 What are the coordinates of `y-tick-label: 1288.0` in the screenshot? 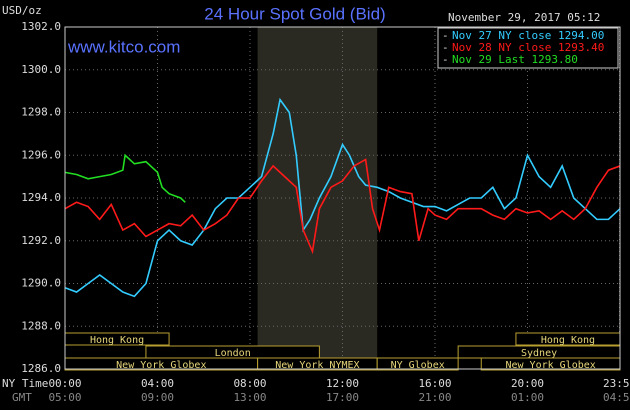 It's located at (41, 325).